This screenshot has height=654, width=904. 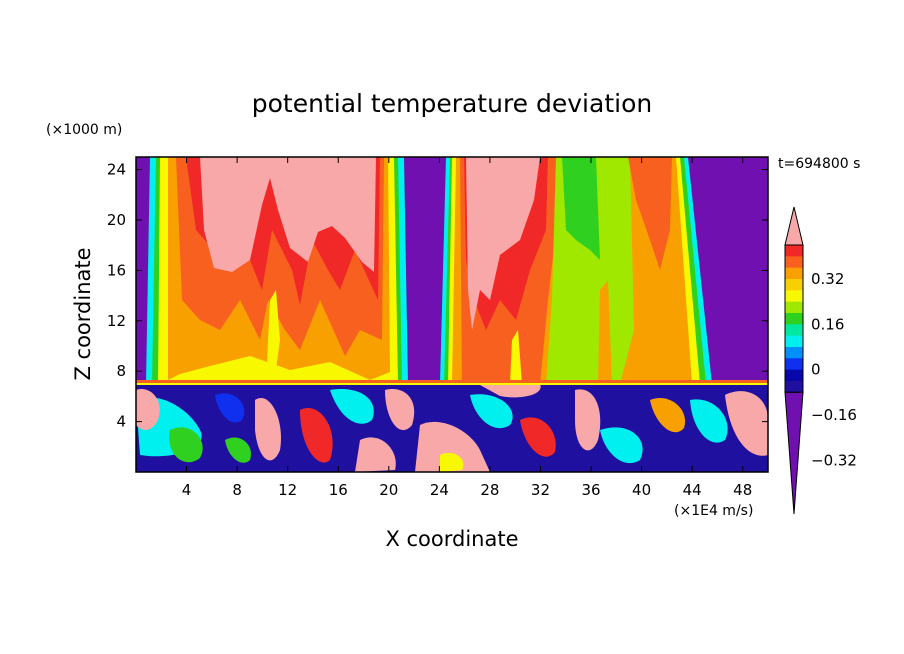 What do you see at coordinates (605, 332) in the screenshot?
I see `column-b-lightorange-streak` at bounding box center [605, 332].